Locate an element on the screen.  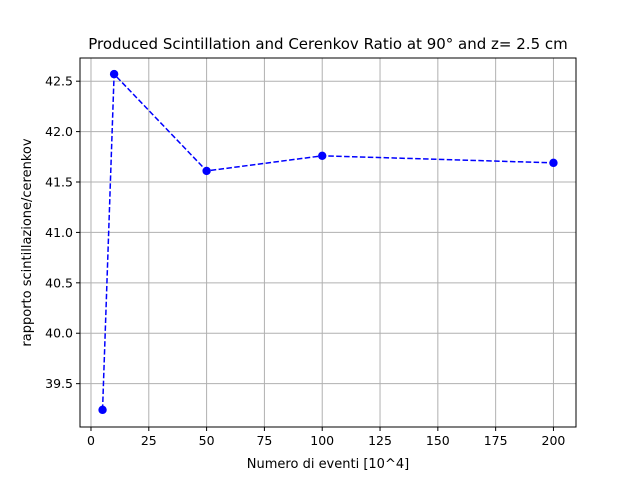
x-tick-label: 100 is located at coordinates (322, 440).